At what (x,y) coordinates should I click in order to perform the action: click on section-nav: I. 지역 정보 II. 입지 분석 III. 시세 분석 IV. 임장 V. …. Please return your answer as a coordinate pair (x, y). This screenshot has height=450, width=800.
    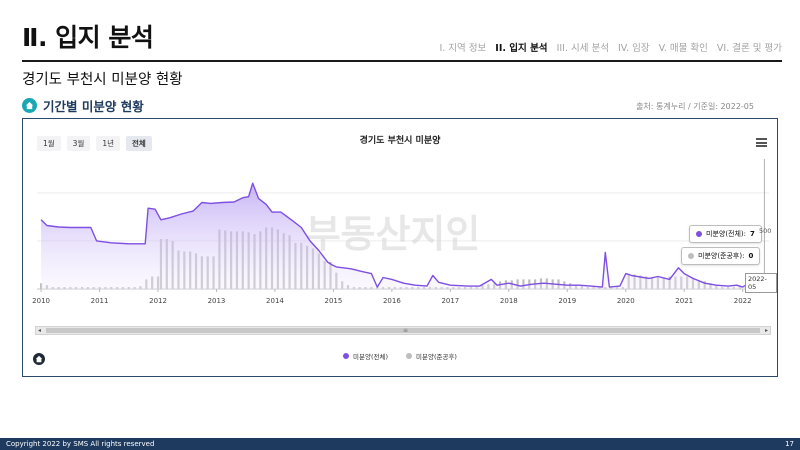
    Looking at the image, I should click on (610, 47).